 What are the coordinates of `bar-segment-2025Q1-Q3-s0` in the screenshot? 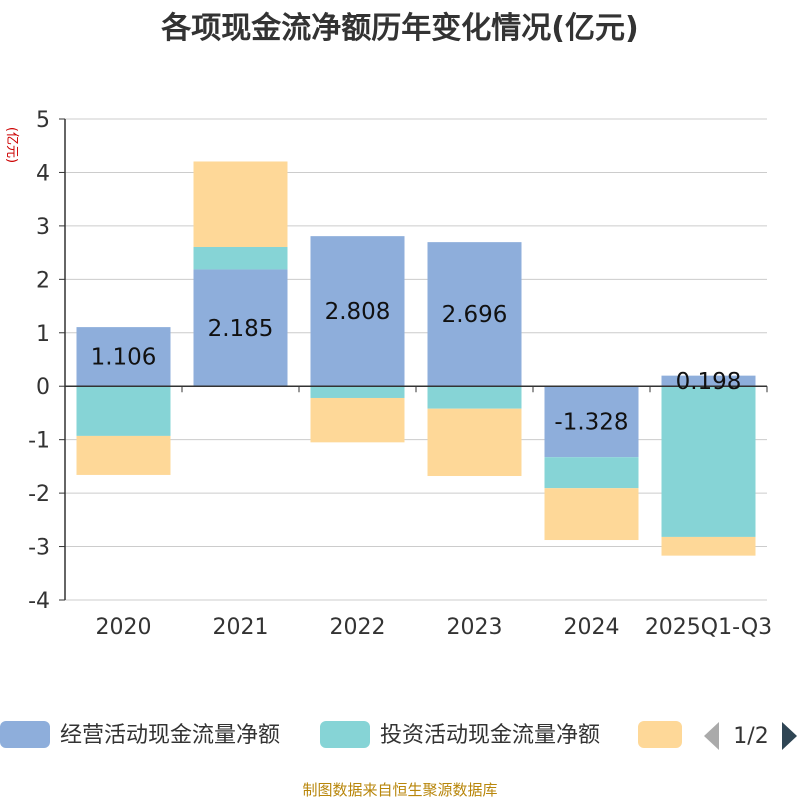 It's located at (708, 381).